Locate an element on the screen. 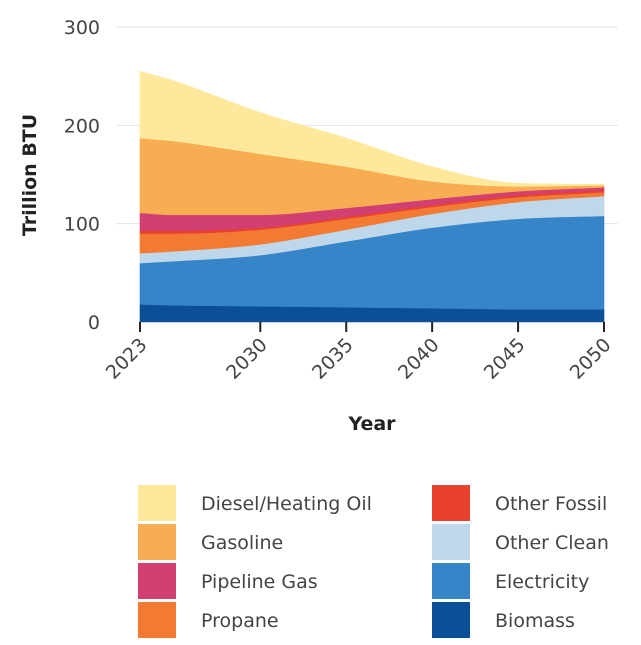 The image size is (641, 645). area-diesel-heating-oil is located at coordinates (372, 128).